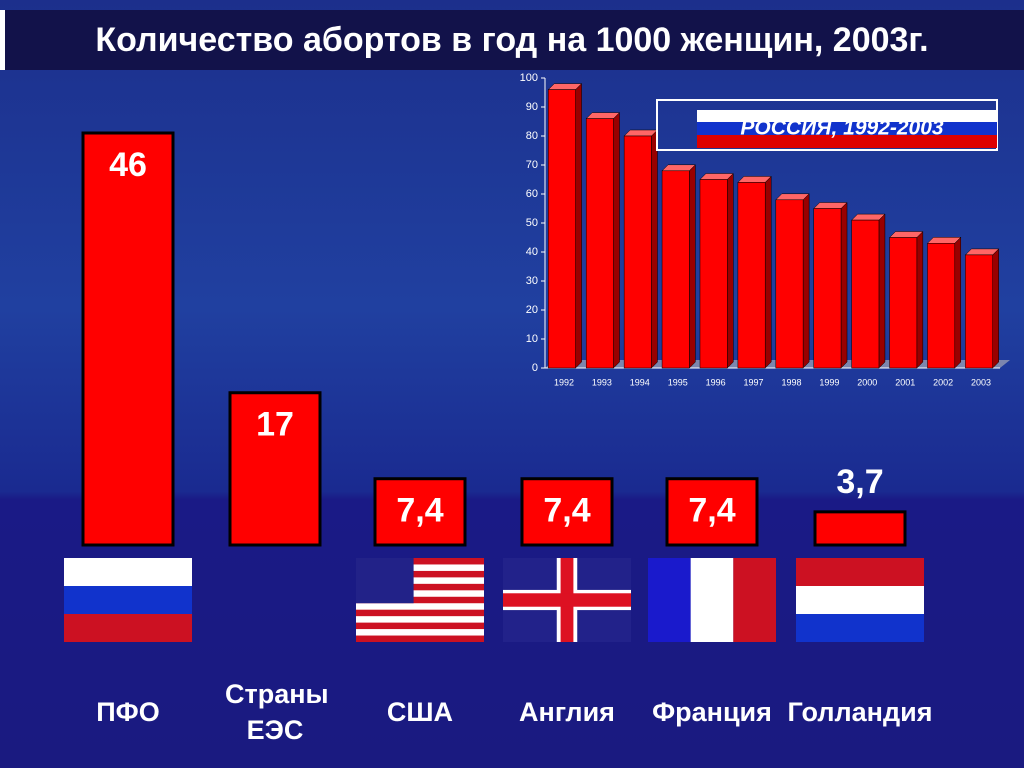 This screenshot has width=1024, height=768. I want to click on x-tick-label: 1997, so click(754, 382).